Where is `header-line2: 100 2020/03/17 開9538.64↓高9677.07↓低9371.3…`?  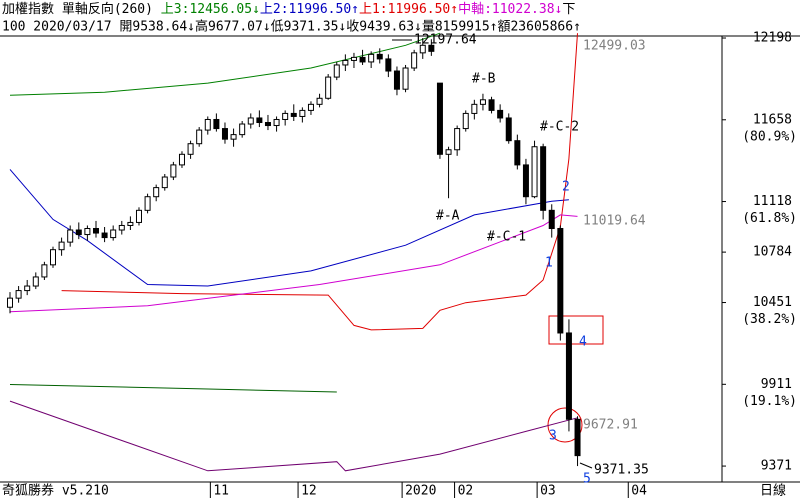
header-line2: 100 2020/03/17 開9538.64↓高9677.07↓低9371.3… is located at coordinates (291, 27).